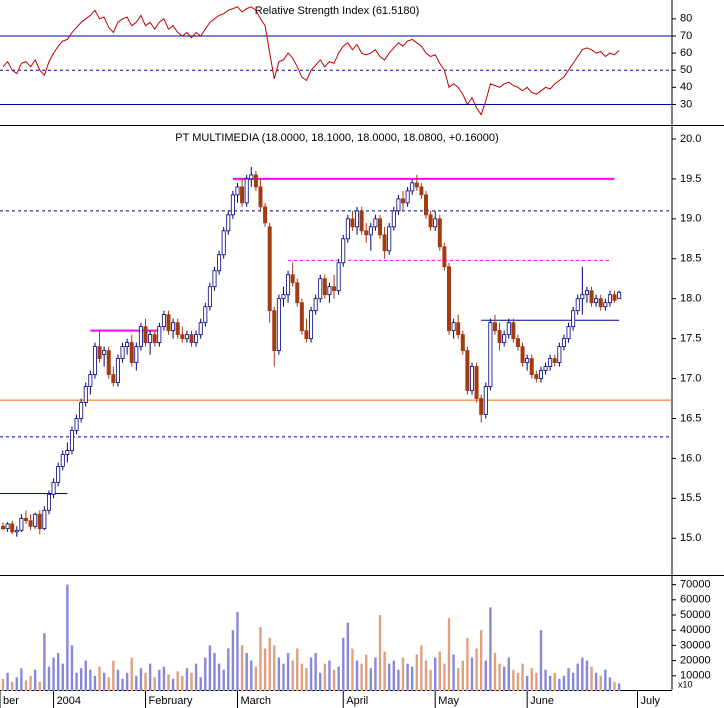  What do you see at coordinates (337, 11) in the screenshot?
I see `chart-title: Relative Strength Index (61.5180)` at bounding box center [337, 11].